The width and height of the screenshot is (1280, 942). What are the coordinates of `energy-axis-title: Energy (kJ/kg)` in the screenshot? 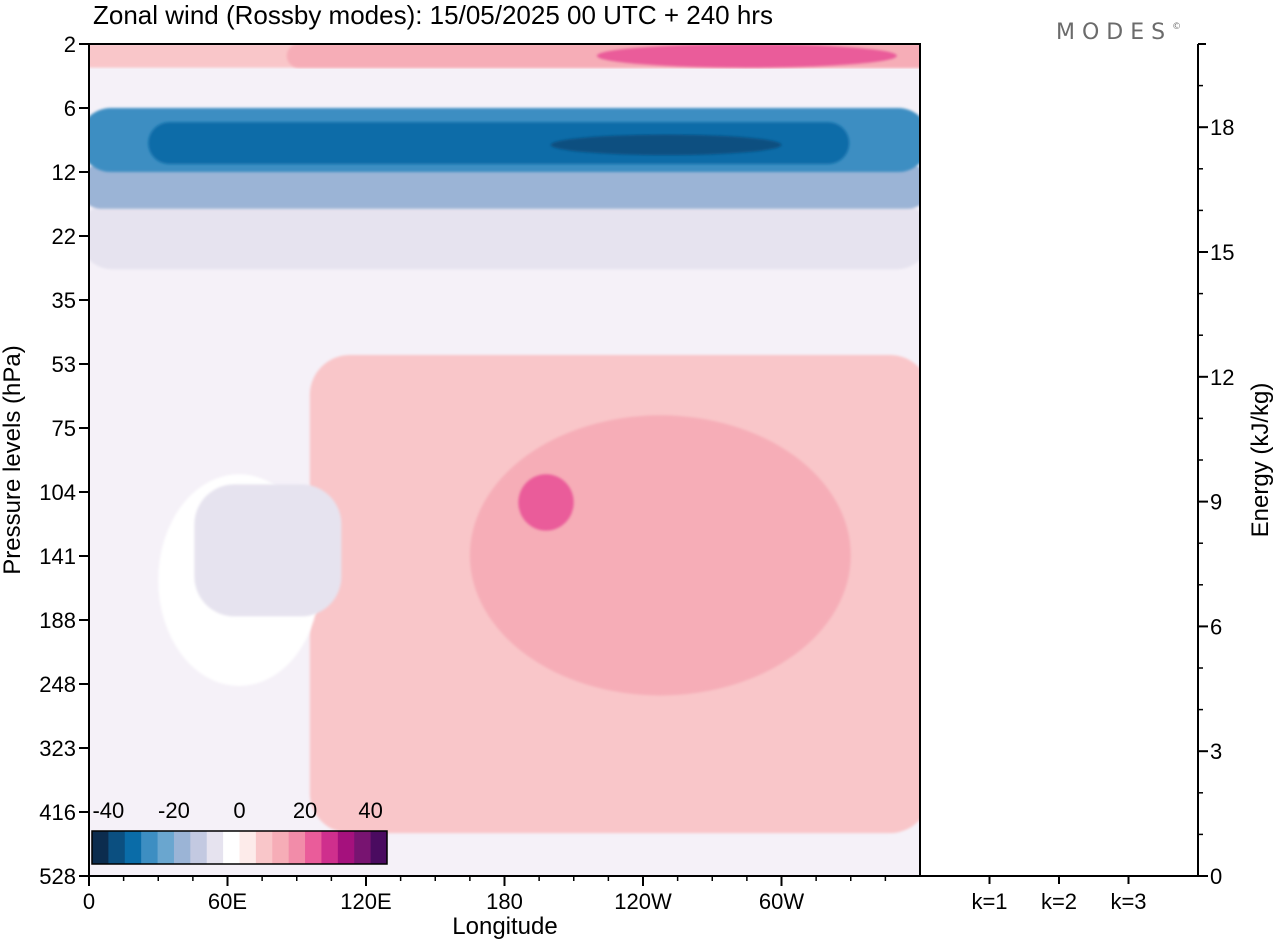 It's located at (1260, 460).